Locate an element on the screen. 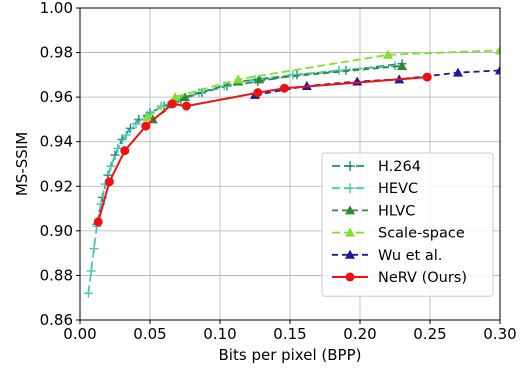 This screenshot has height=370, width=526. y-tick-label: 0.96 is located at coordinates (56, 97).